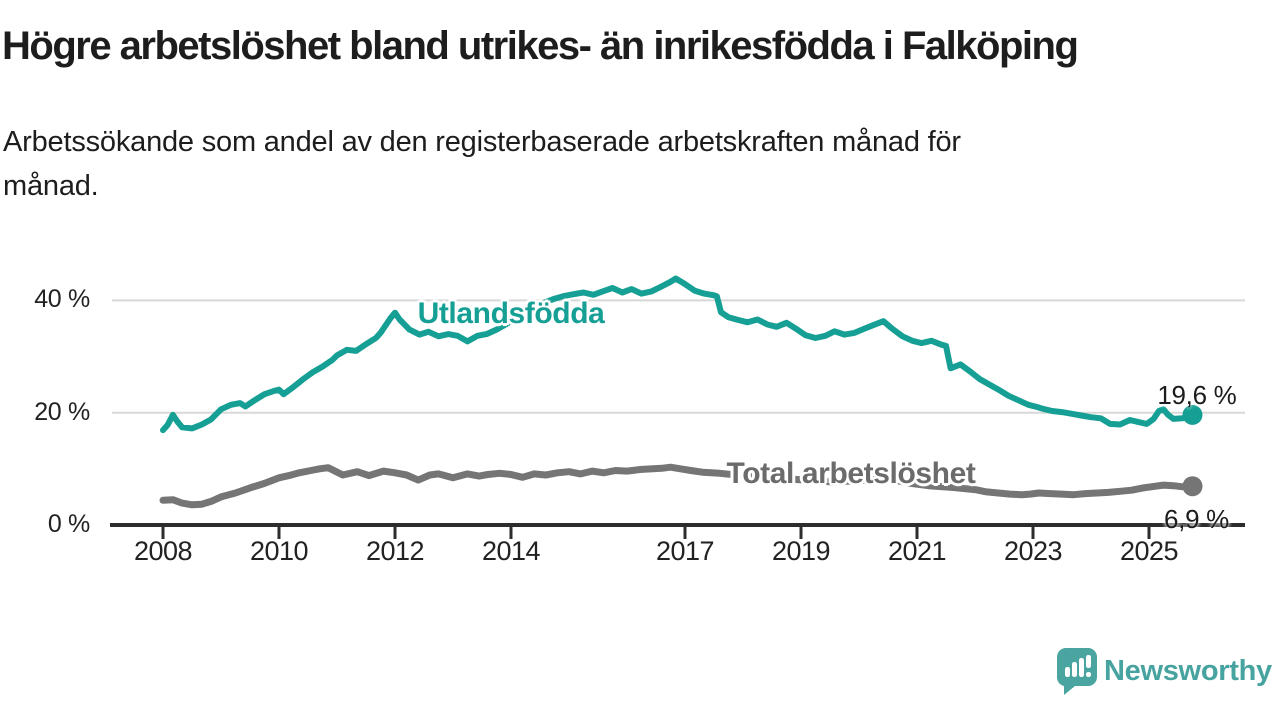  I want to click on series-label-utlandsf-dda: Utlandsfödda, so click(511, 313).